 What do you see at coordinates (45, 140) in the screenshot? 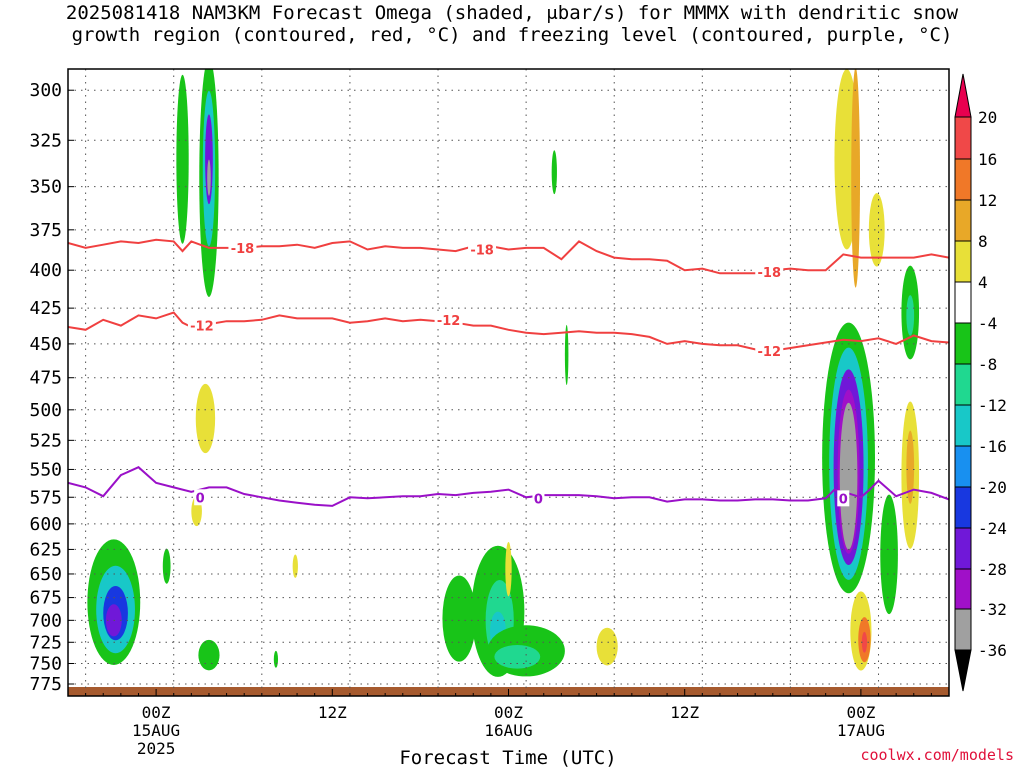
I see `y-tick-label: 325` at bounding box center [45, 140].